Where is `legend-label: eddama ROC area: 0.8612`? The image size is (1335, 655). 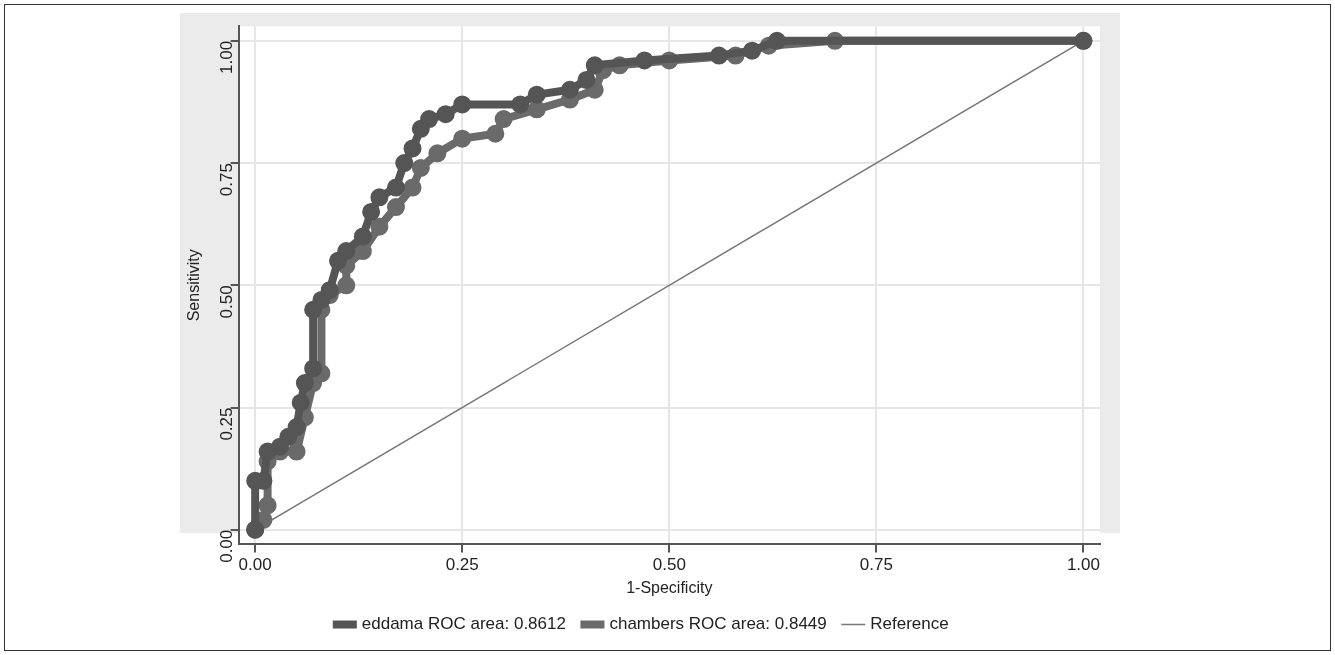 legend-label: eddama ROC area: 0.8612 is located at coordinates (463, 624).